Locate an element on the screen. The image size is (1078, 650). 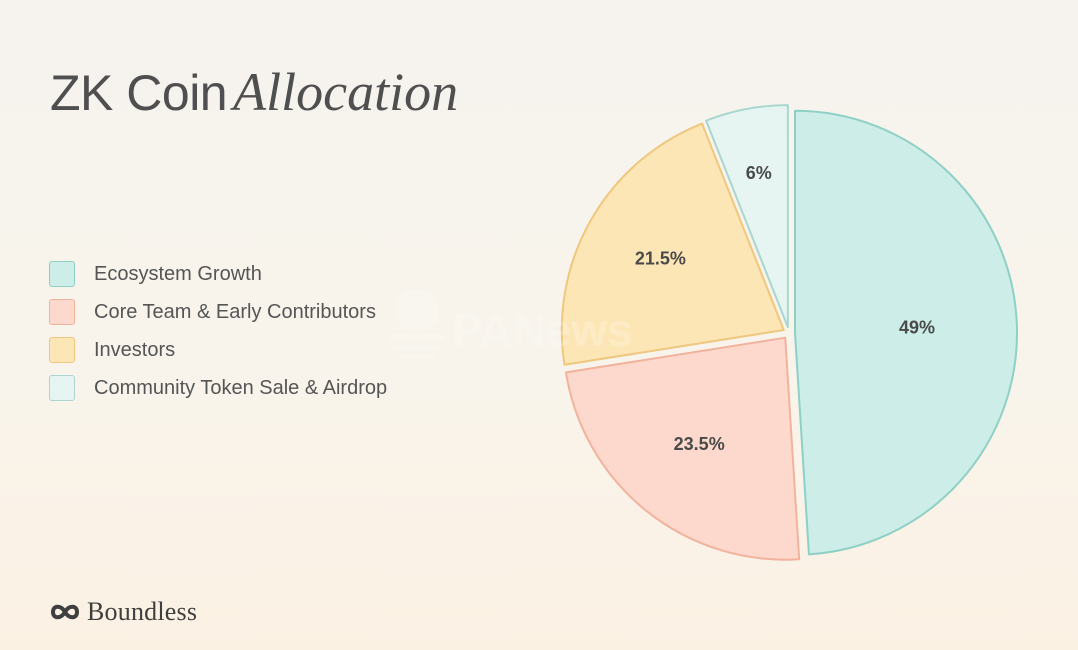
page-title: ZK Coin Allocation is located at coordinates (254, 92).